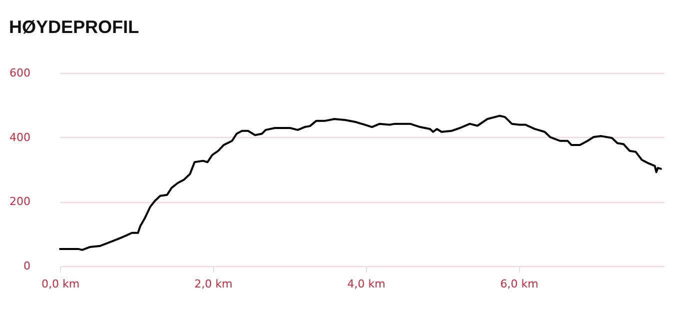 Image resolution: width=679 pixels, height=327 pixels. I want to click on x-tick-label: 6,0 km, so click(519, 284).